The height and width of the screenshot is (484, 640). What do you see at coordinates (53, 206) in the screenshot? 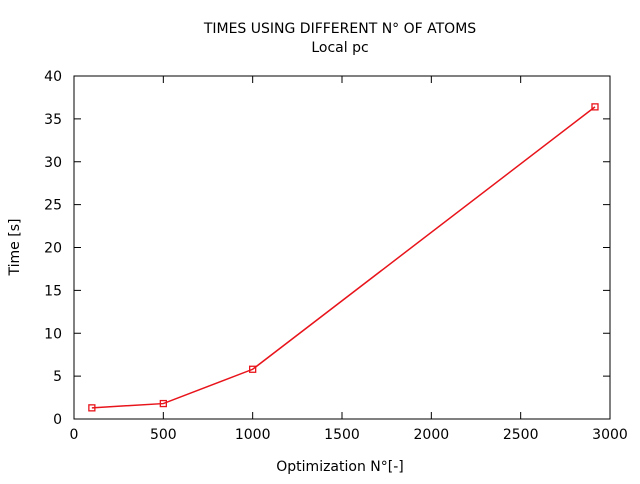
I see `y-tick-label: 25` at bounding box center [53, 206].